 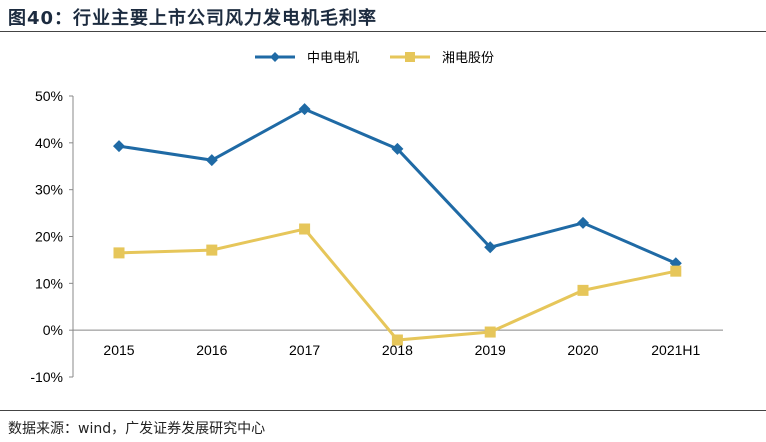 What do you see at coordinates (304, 350) in the screenshot?
I see `x-tick-label: 2017` at bounding box center [304, 350].